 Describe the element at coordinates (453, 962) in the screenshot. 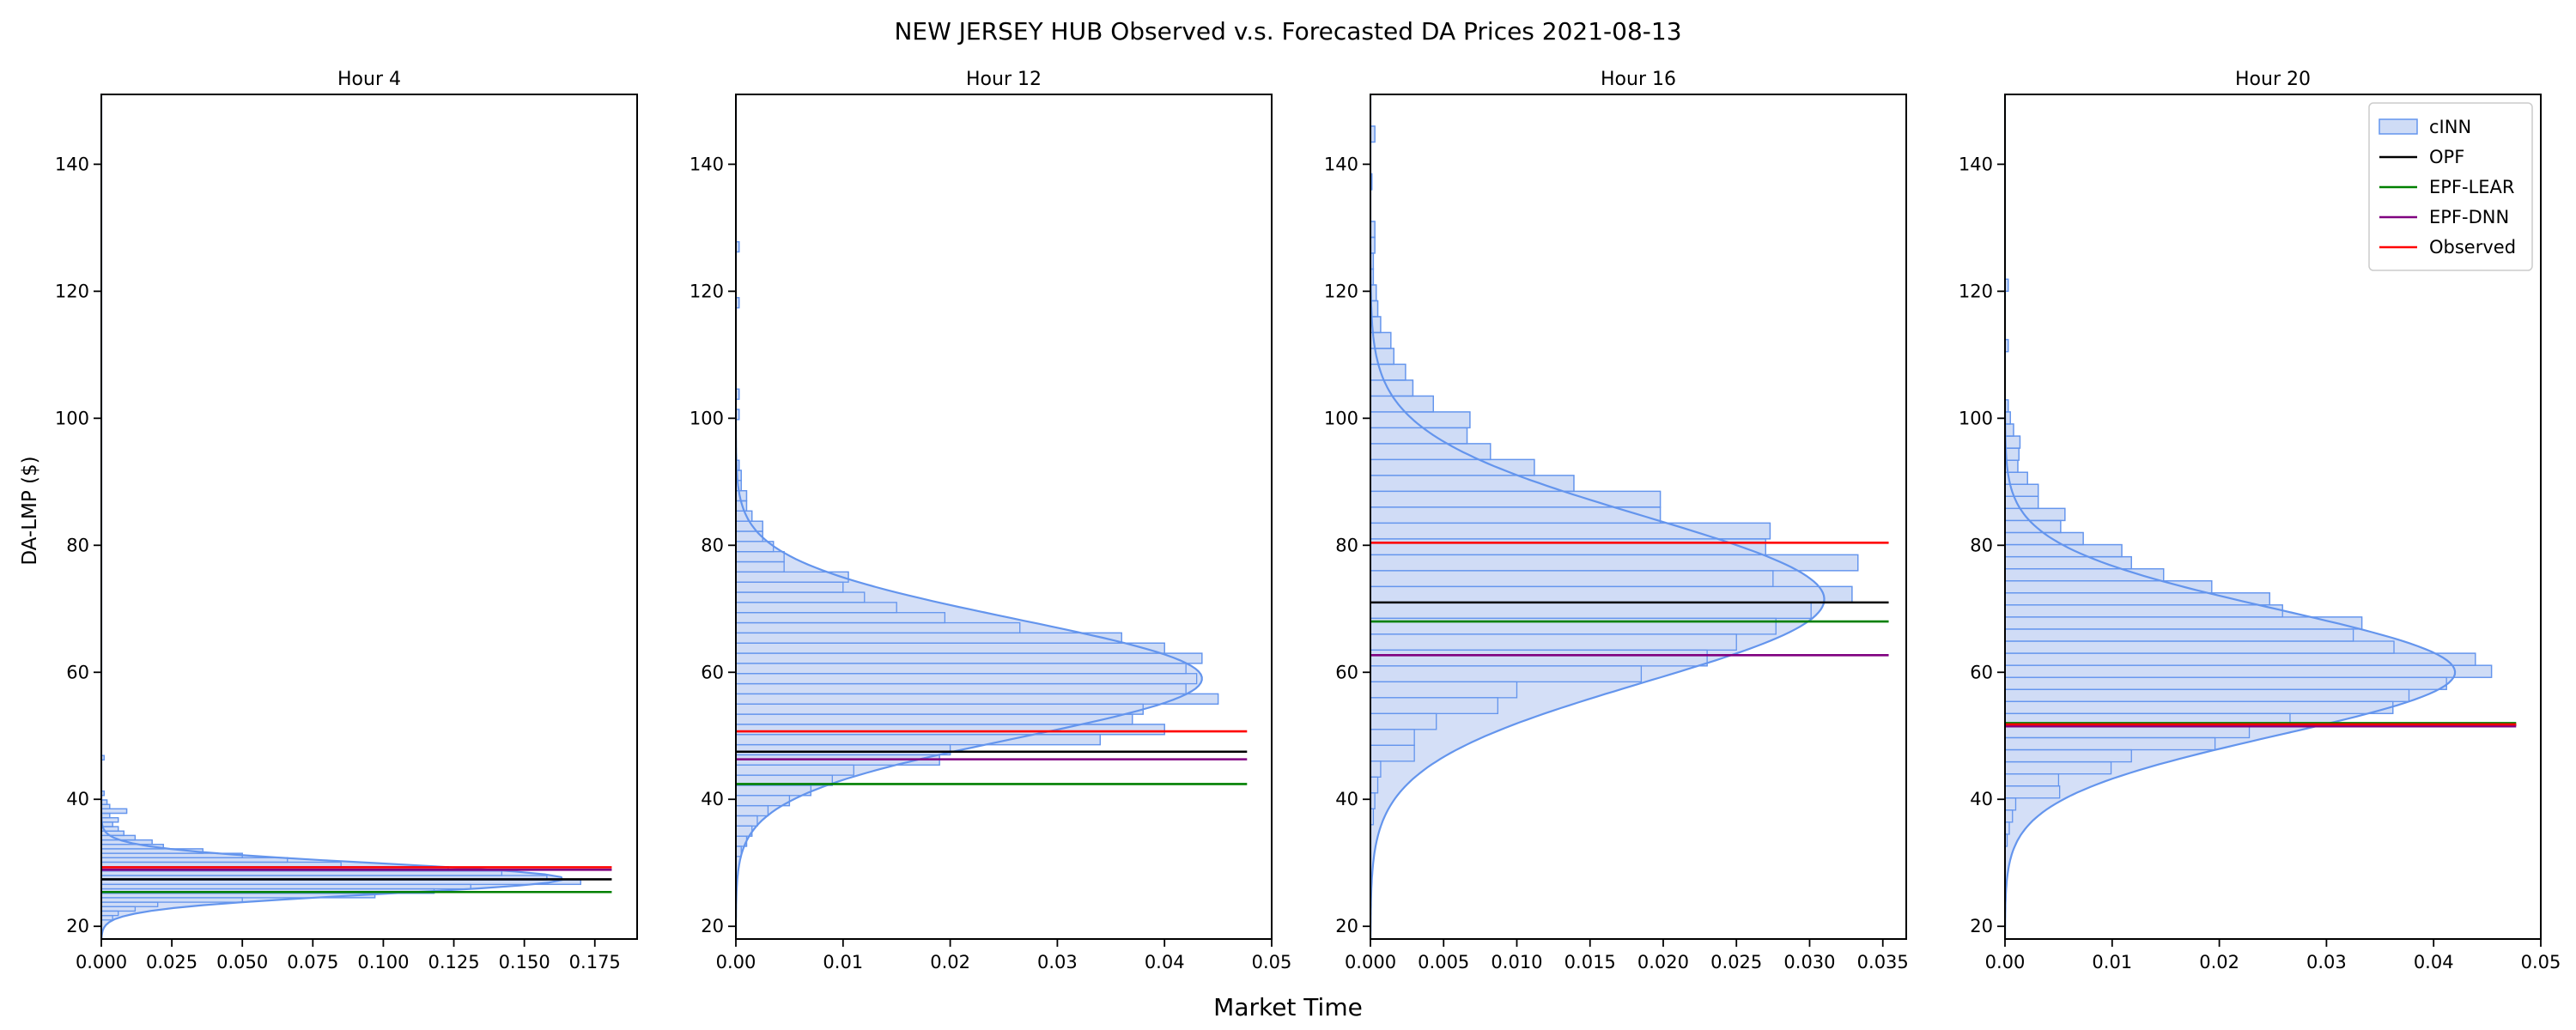

I see `x-tick-label: 0.125` at that location.